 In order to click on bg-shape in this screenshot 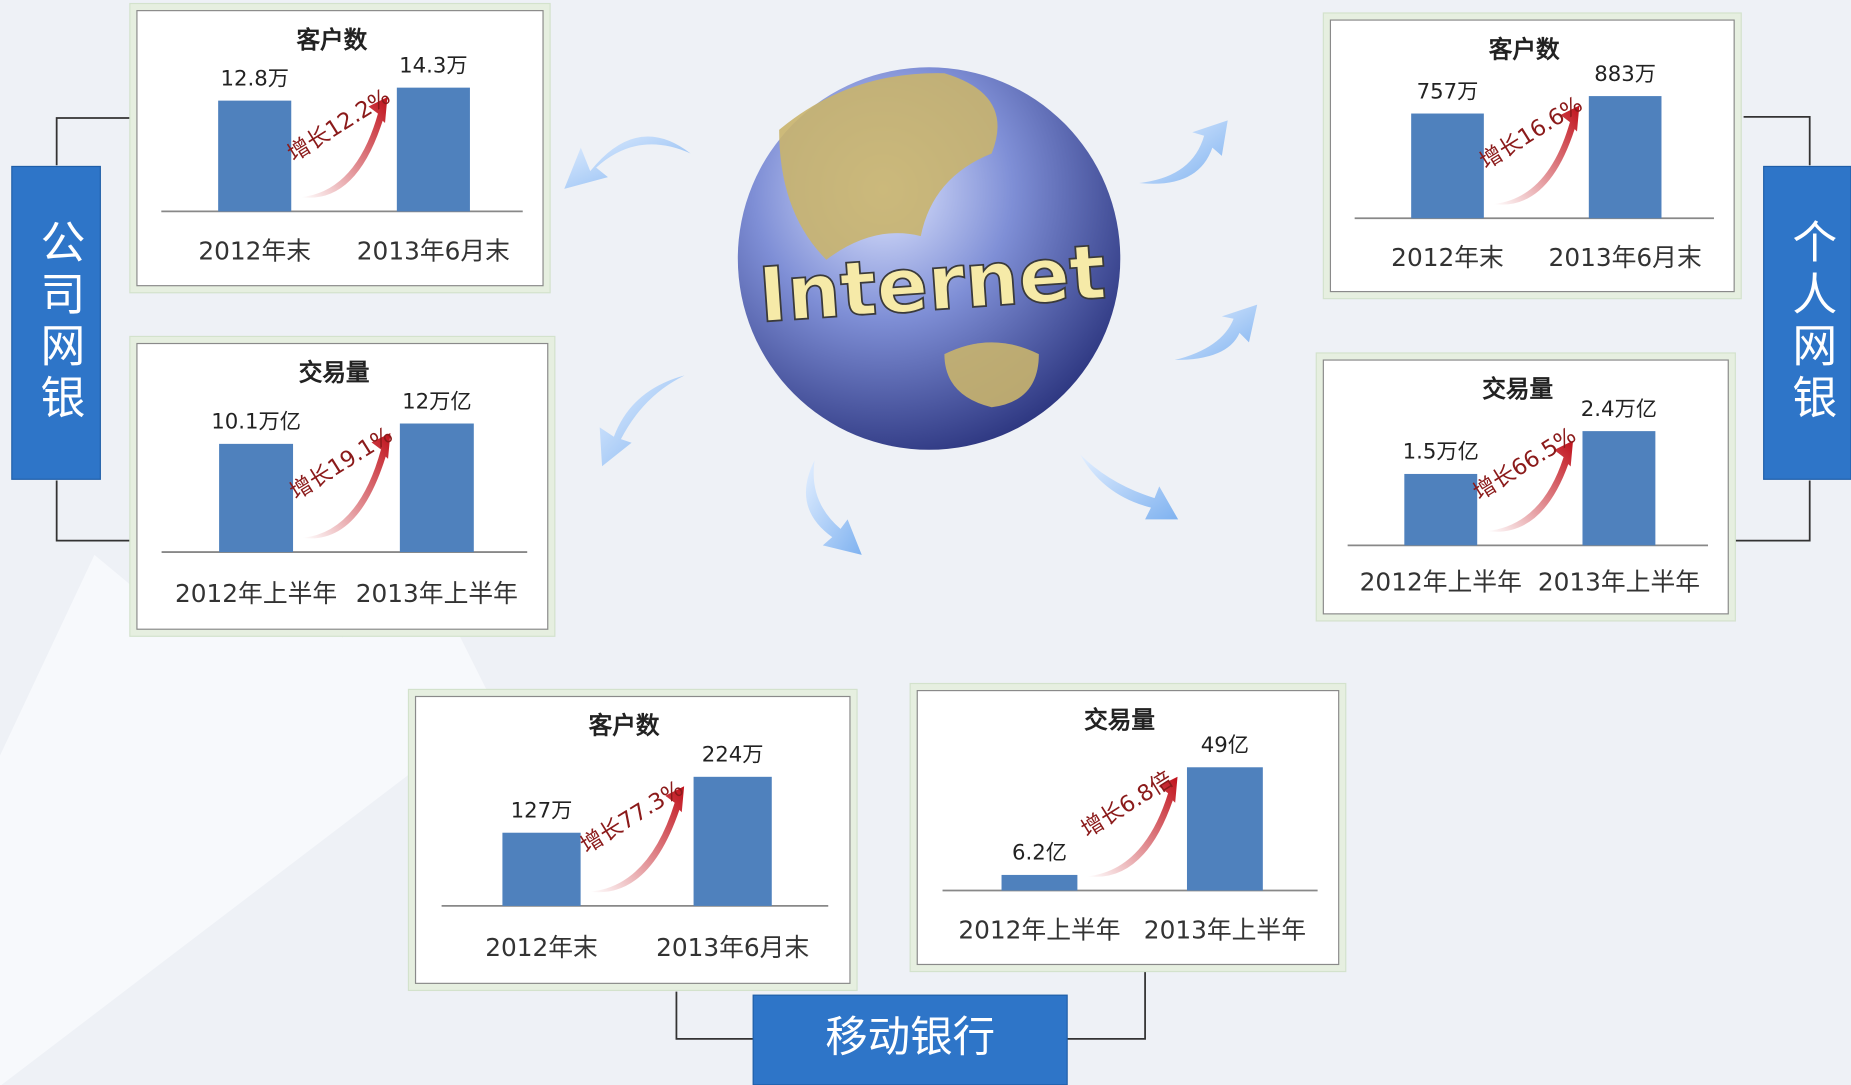, I will do `click(248, 802)`.